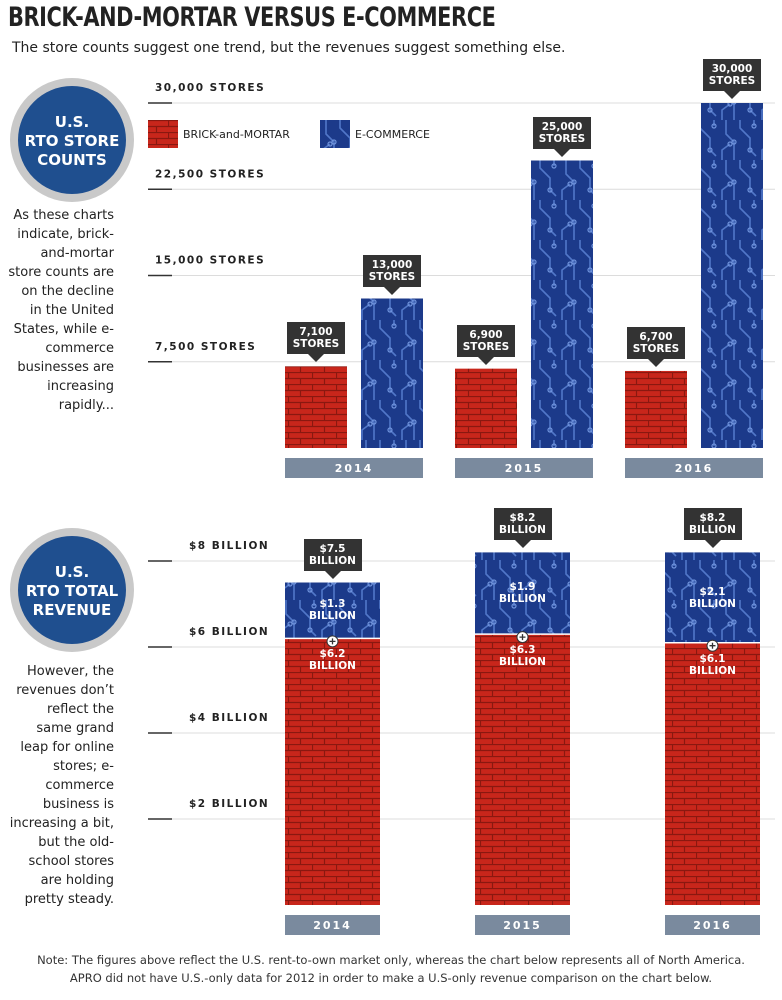 This screenshot has width=782, height=1000. What do you see at coordinates (229, 632) in the screenshot?
I see `y-tick-label: $6 BILLION` at bounding box center [229, 632].